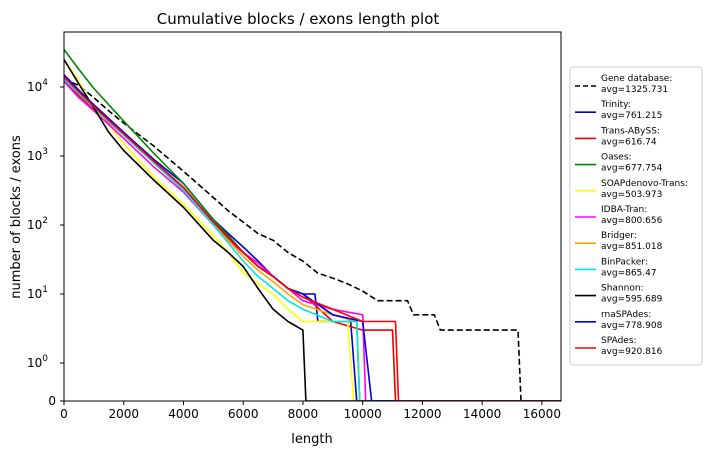 The image size is (710, 455). Describe the element at coordinates (632, 247) in the screenshot. I see `legend-avg-6: avg=851.018` at that location.